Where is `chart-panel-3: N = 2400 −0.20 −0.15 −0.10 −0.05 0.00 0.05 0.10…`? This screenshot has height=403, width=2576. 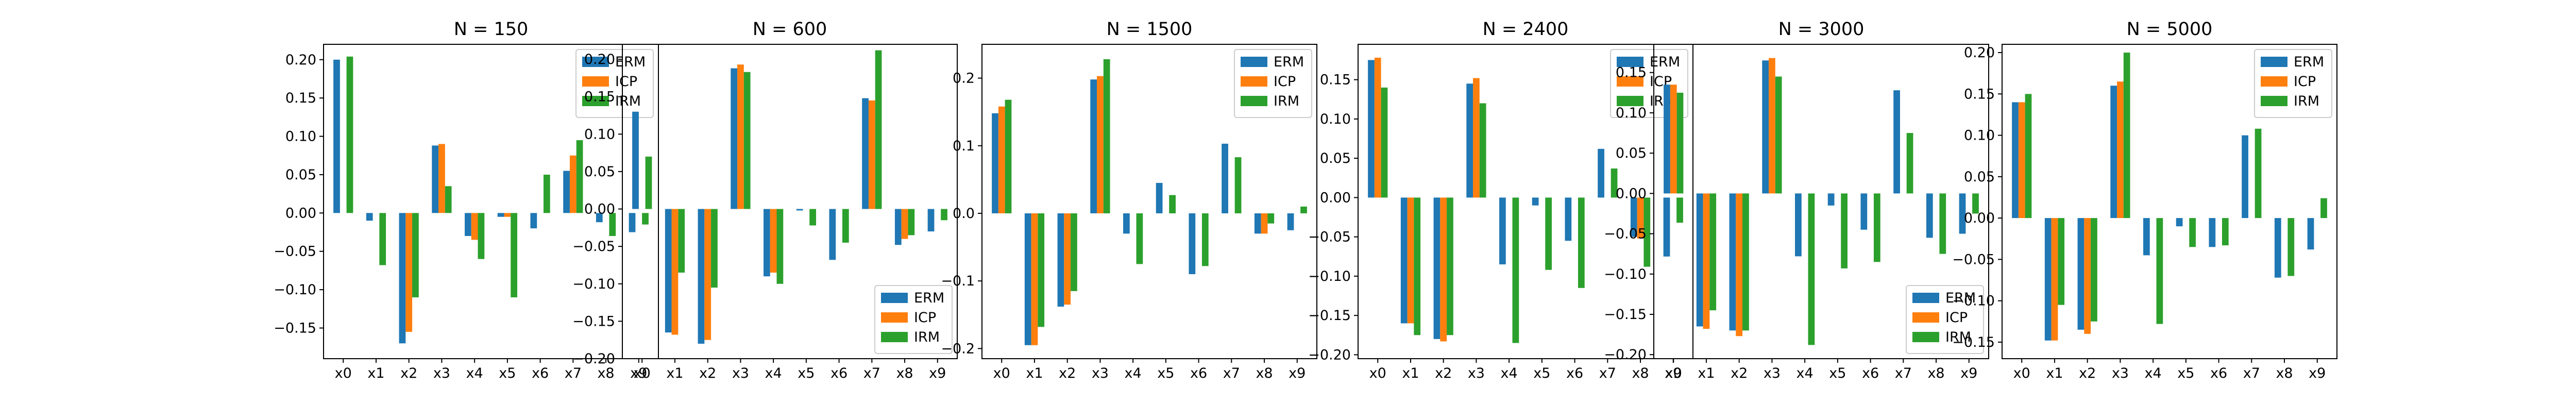 chart-panel-3: N = 2400 −0.20 −0.15 −0.10 −0.05 0.00 0.05 0.10… is located at coordinates (1500, 200).